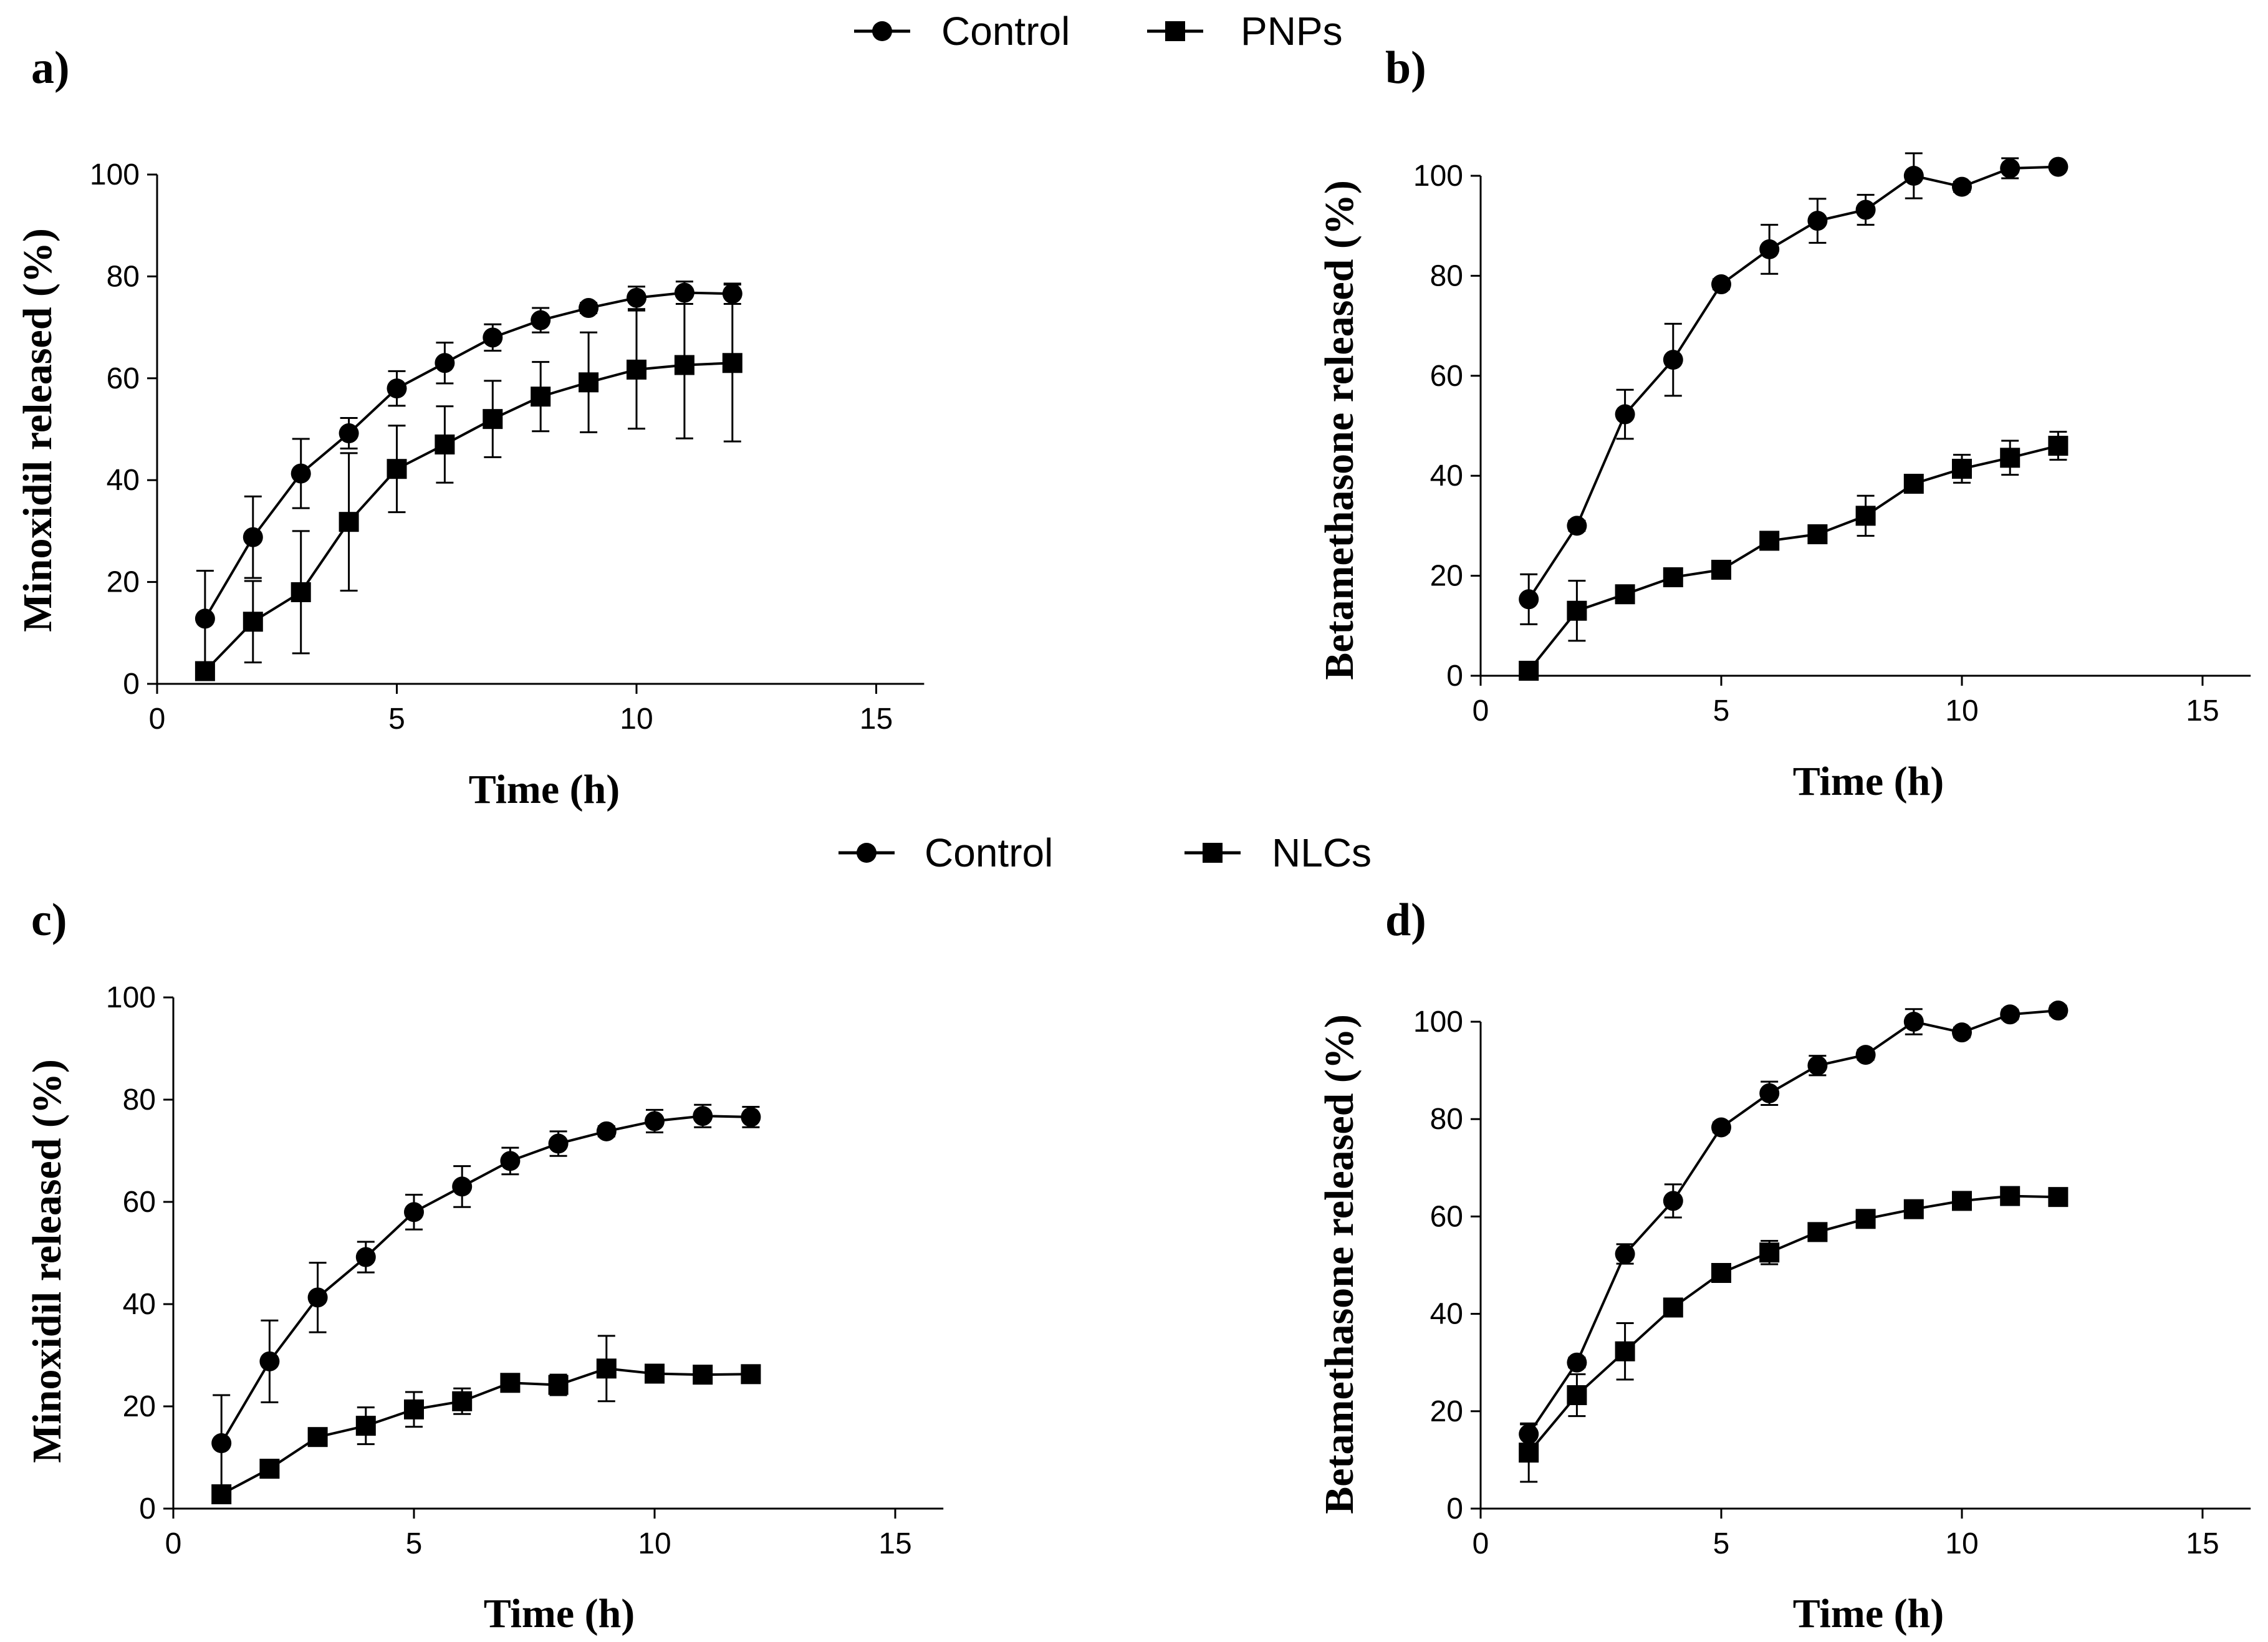 Image resolution: width=2268 pixels, height=1642 pixels. Describe the element at coordinates (1213, 853) in the screenshot. I see `legend-nlcs-marker` at that location.